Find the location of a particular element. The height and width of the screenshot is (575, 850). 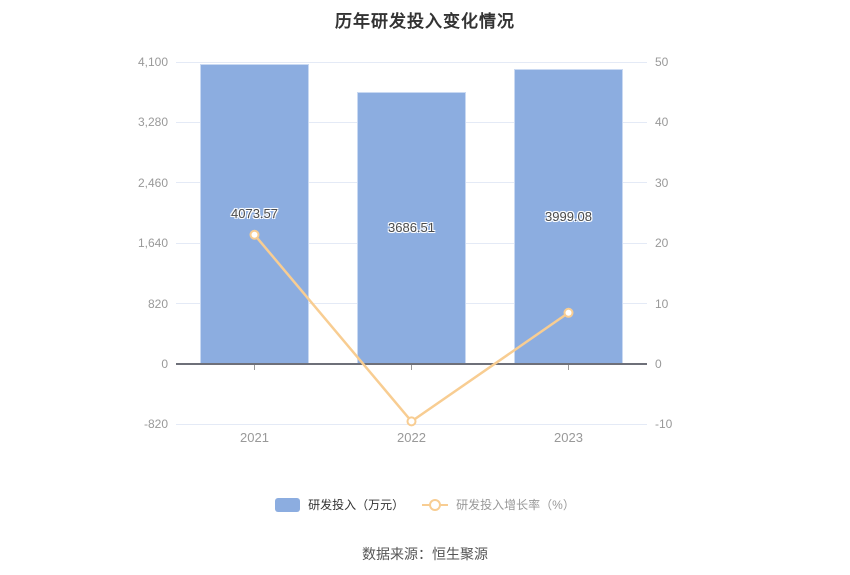

x-axis-label-2023: 2023 is located at coordinates (568, 437).